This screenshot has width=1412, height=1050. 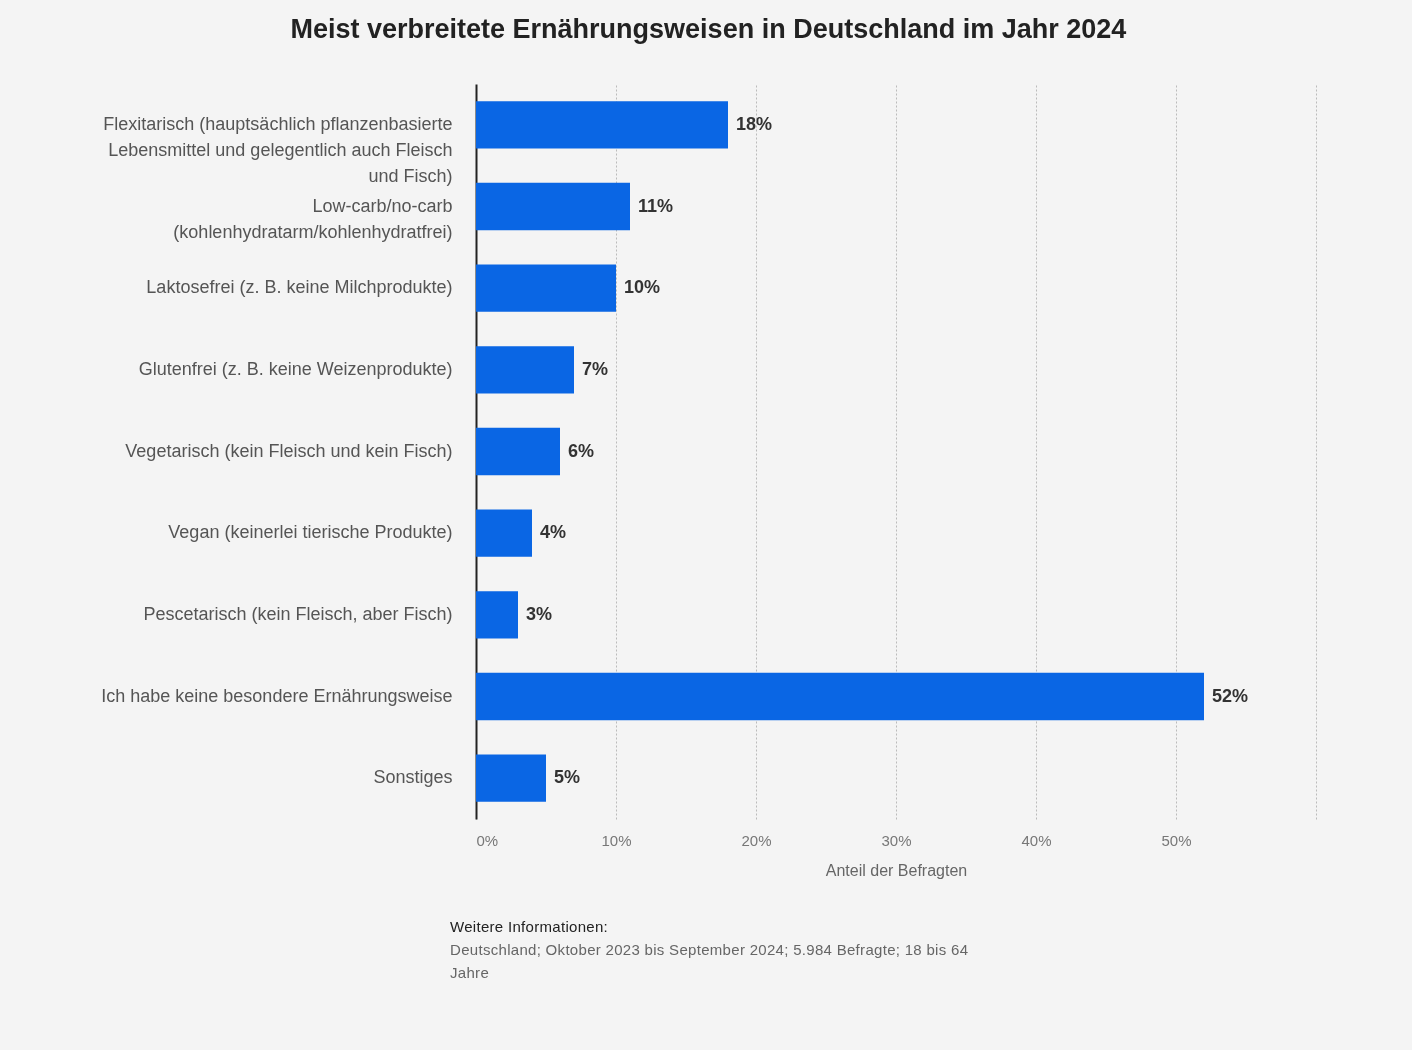 I want to click on y-tick-label: Laktosefrei (z. B. keine Milchprodukte), so click(x=299, y=287).